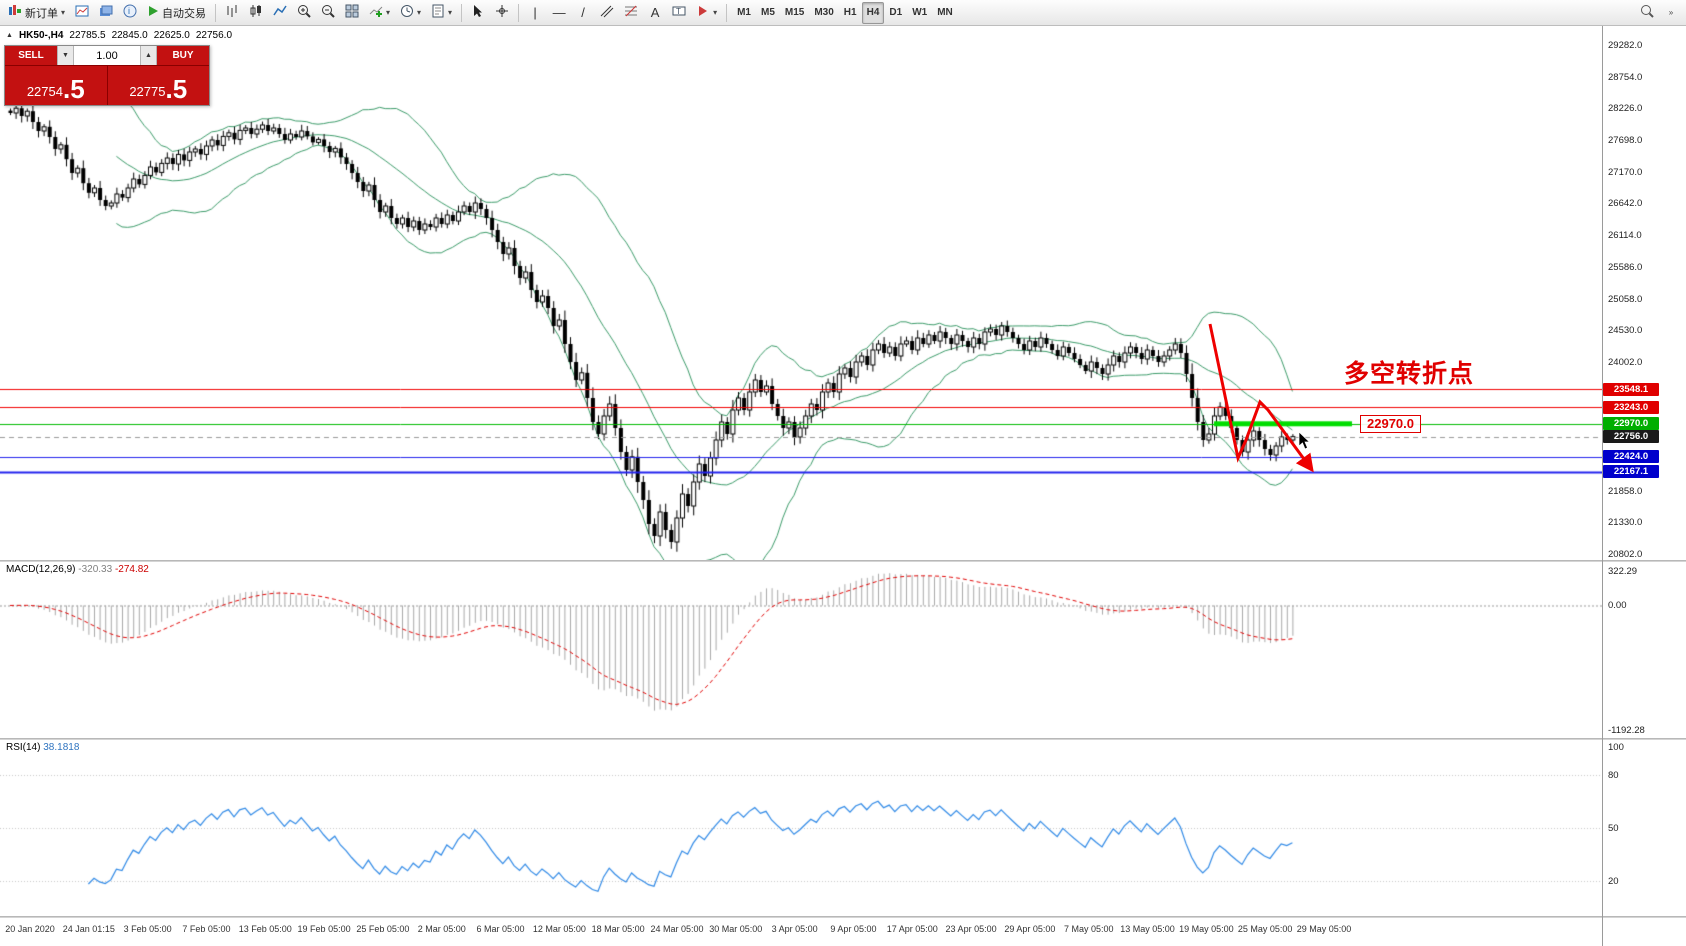  Describe the element at coordinates (1625, 109) in the screenshot. I see `price-axis-label: 28226.0` at that location.